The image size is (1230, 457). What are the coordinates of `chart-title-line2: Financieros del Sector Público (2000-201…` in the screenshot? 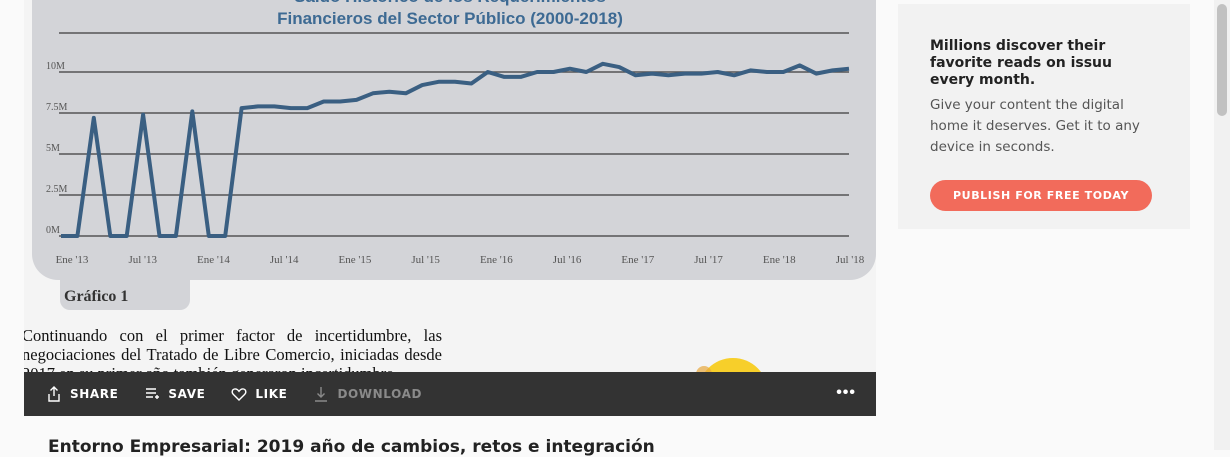 It's located at (450, 18).